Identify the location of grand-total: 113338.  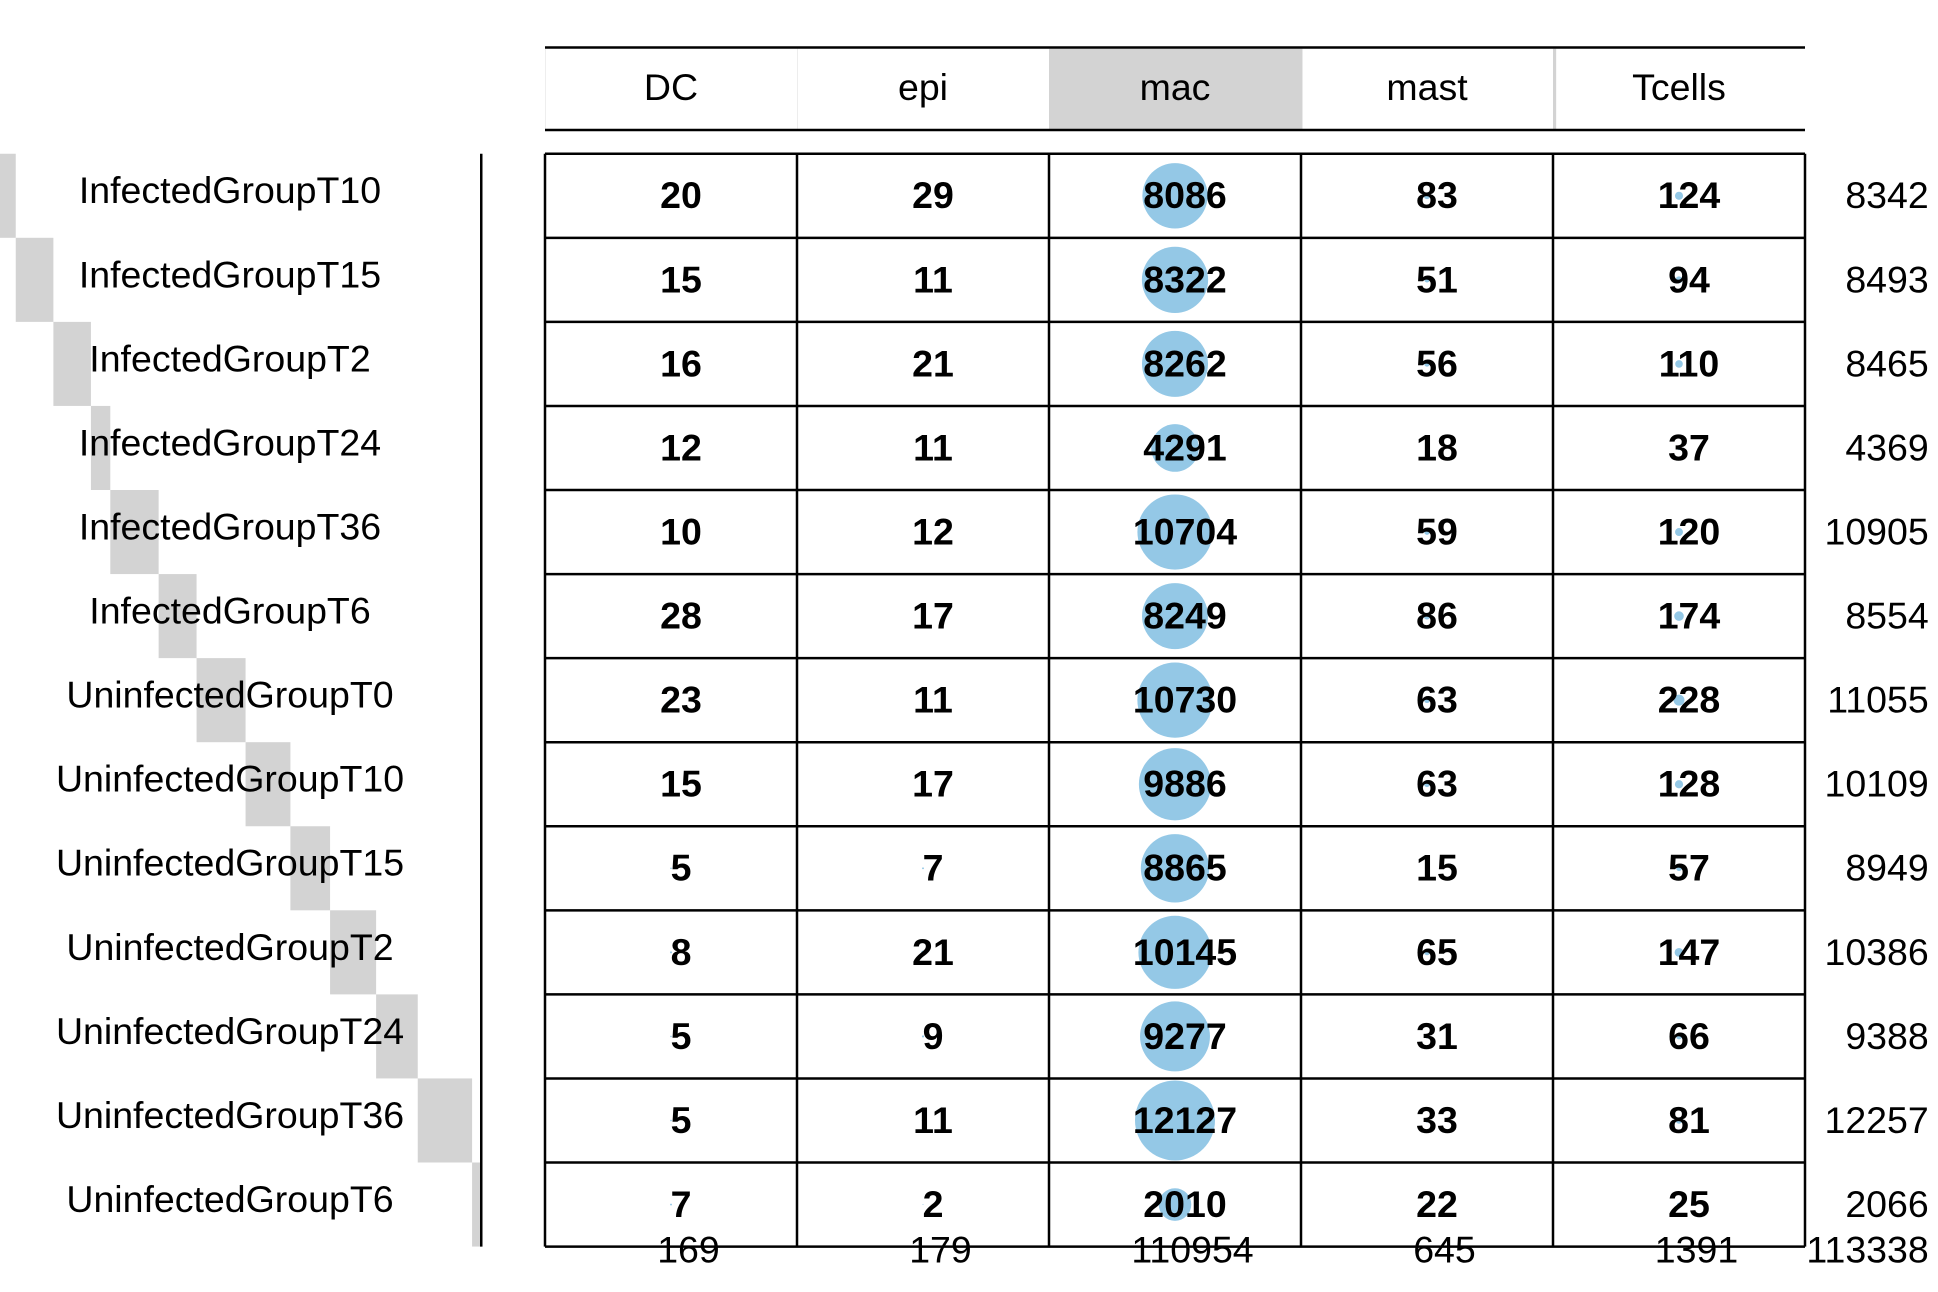
(1867, 1250).